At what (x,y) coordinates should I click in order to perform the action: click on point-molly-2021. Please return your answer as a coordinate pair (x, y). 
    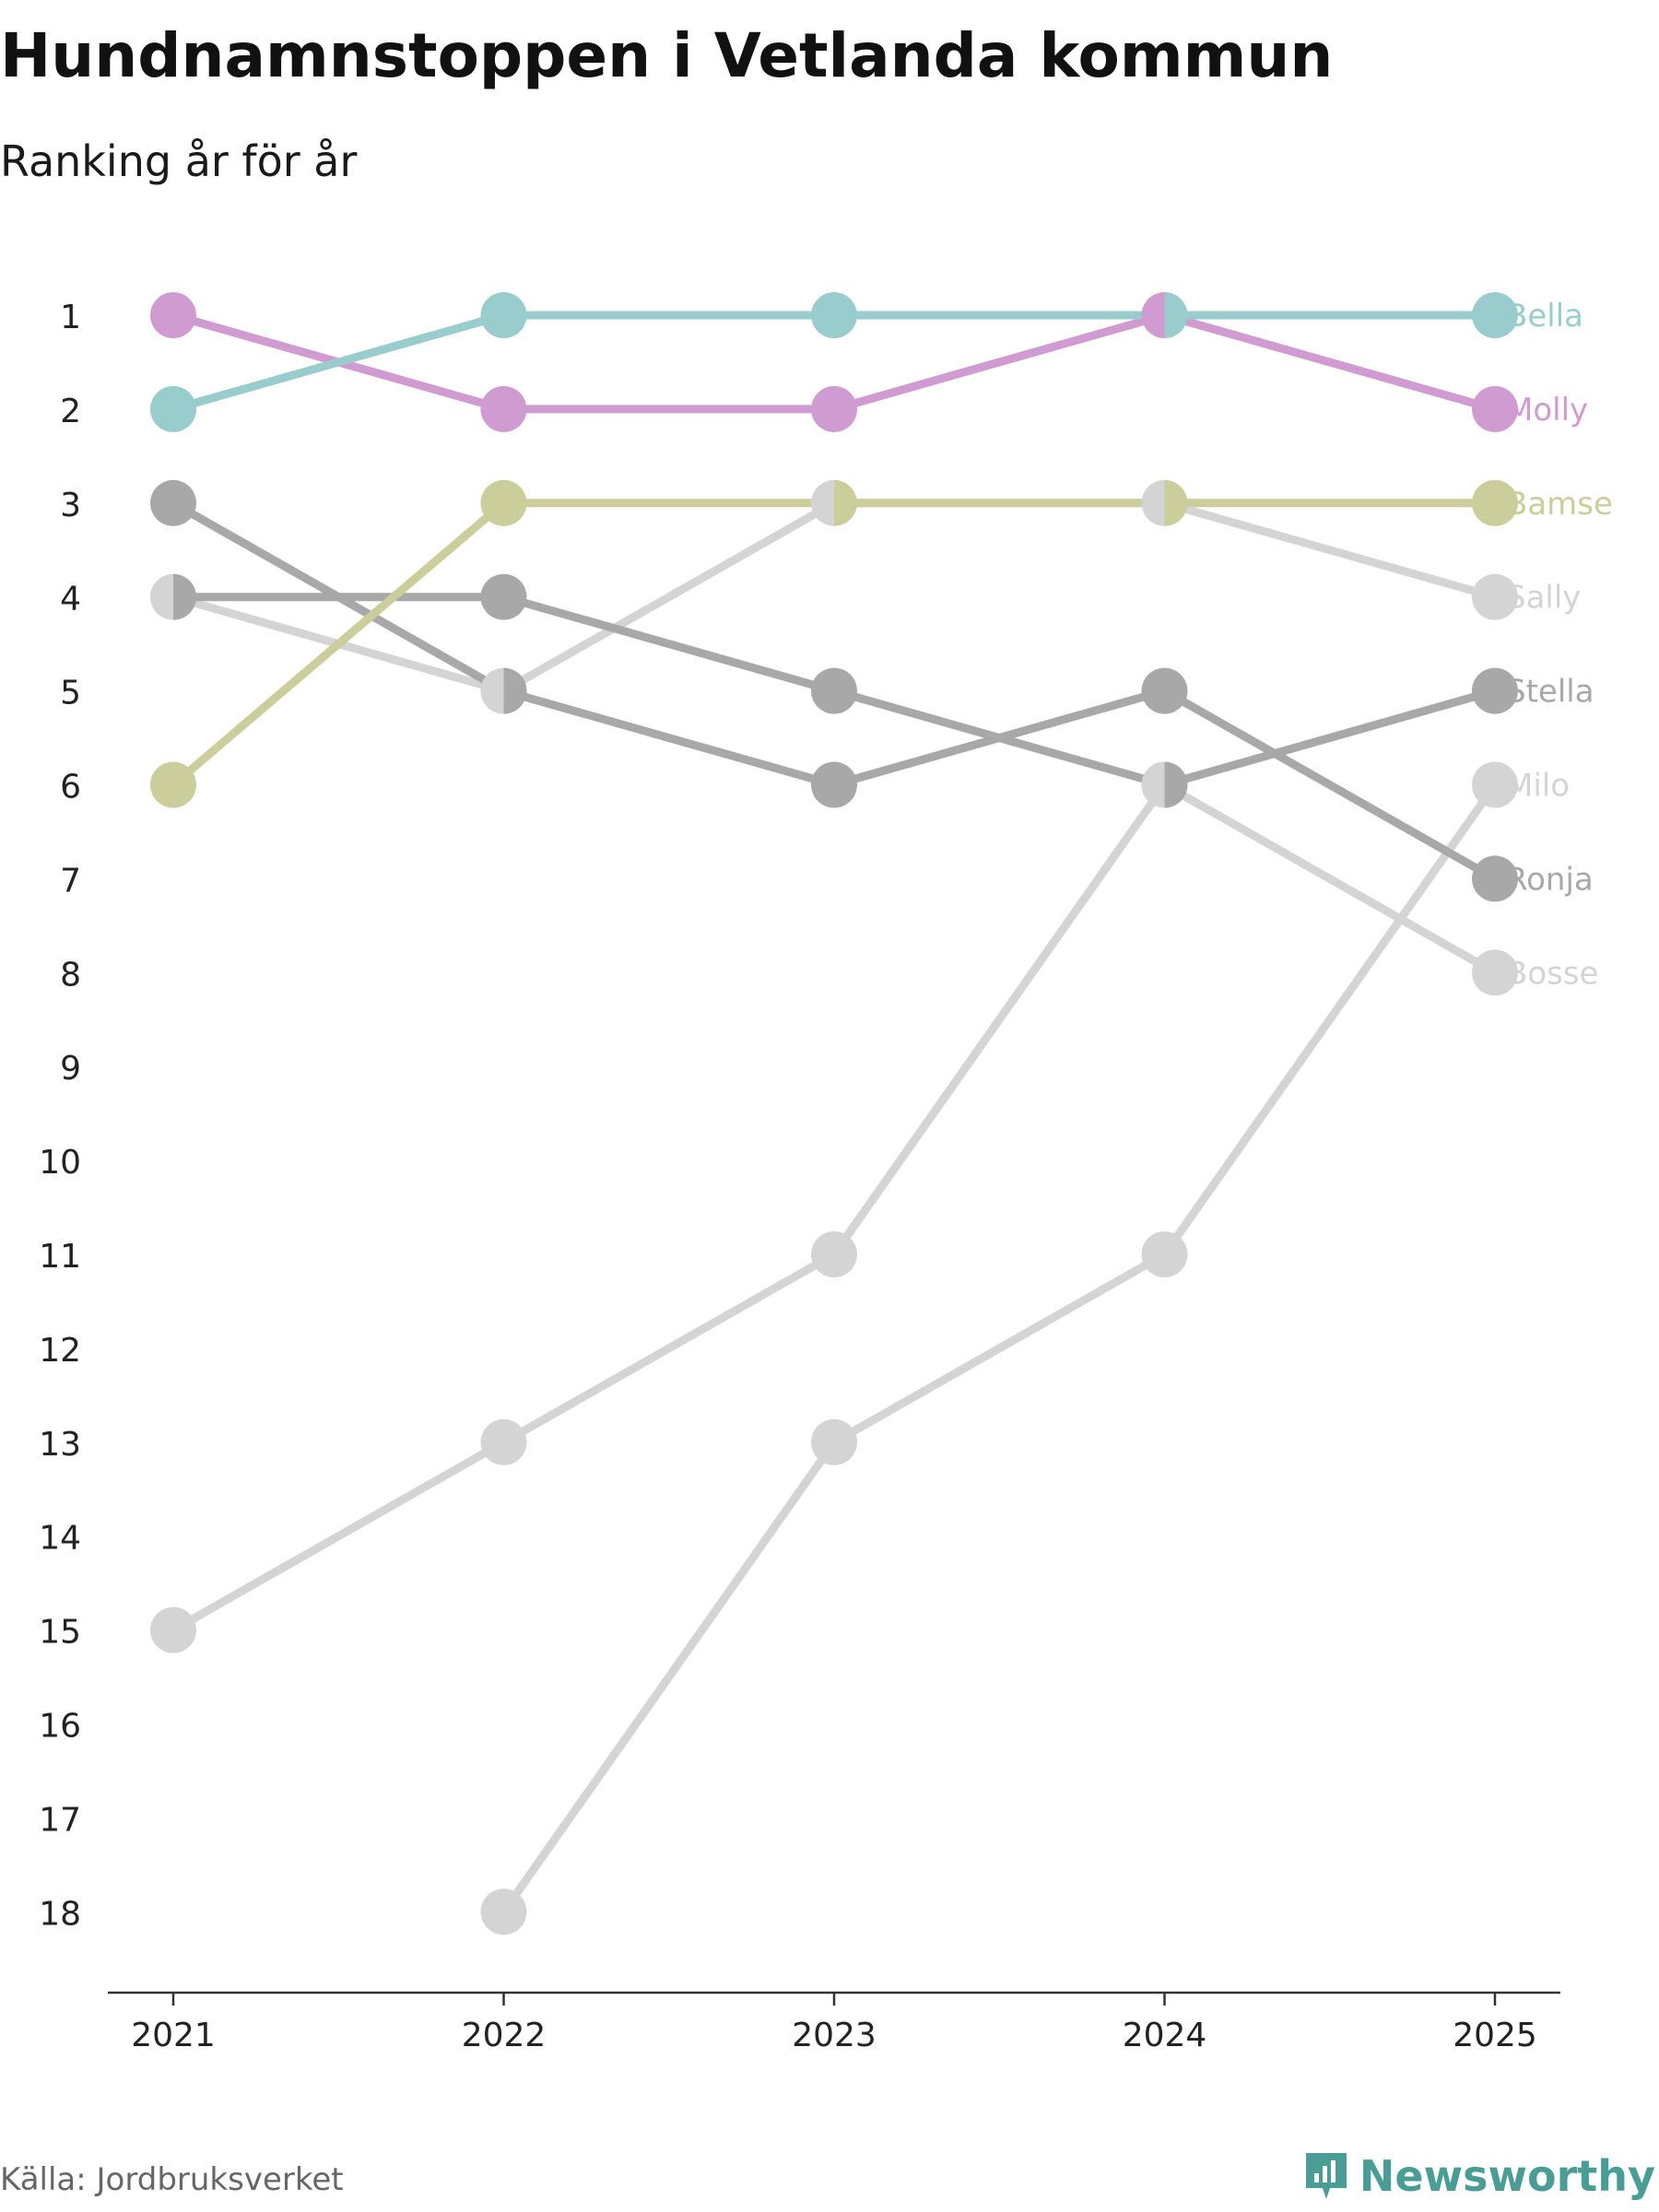
    Looking at the image, I should click on (173, 315).